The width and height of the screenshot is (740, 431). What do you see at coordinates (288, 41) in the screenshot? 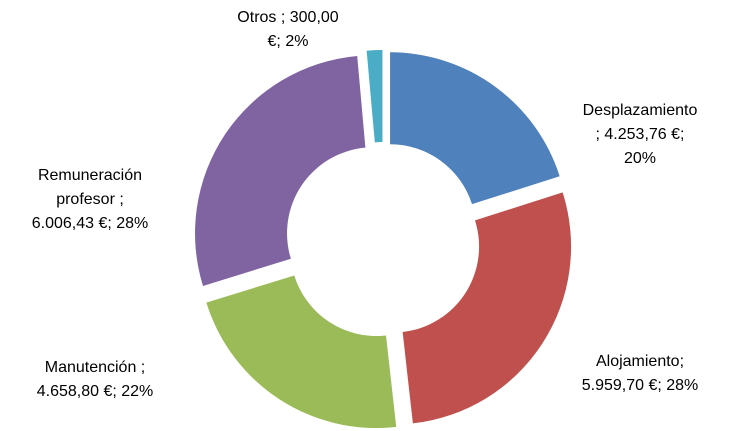
I see `data-label: €; 2%` at bounding box center [288, 41].